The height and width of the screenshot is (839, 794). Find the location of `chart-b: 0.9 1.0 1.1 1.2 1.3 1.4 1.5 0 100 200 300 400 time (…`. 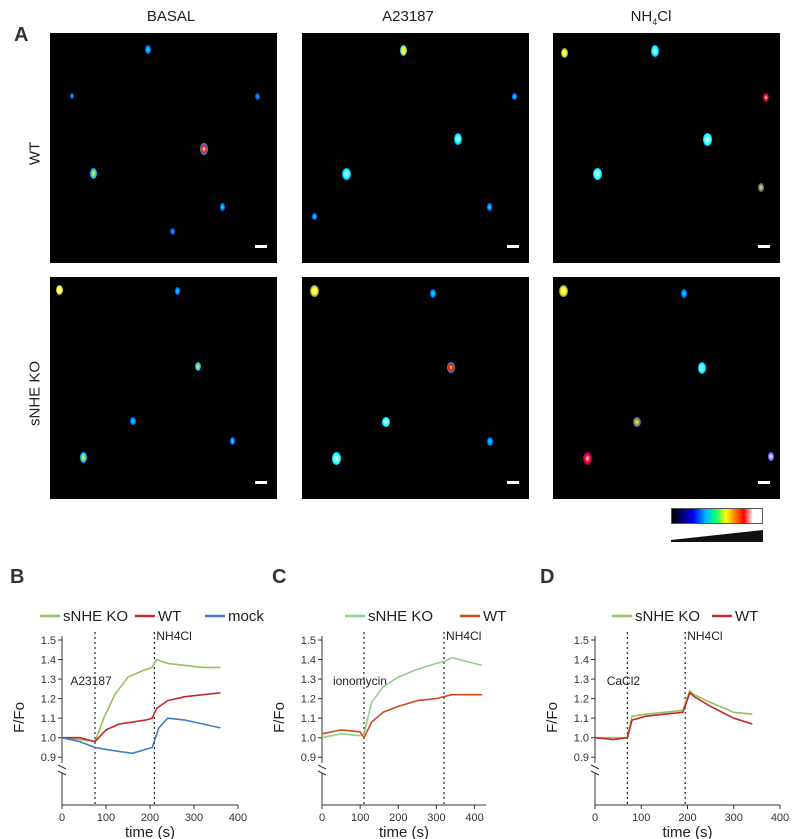

chart-b: 0.9 1.0 1.1 1.2 1.3 1.4 1.5 0 100 200 300 400 time (… is located at coordinates (137, 723).